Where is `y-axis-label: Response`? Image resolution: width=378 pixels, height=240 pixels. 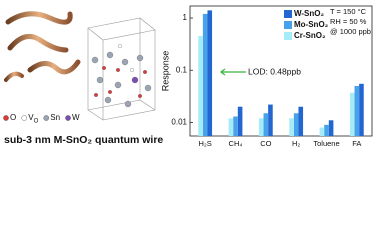
y-axis-label: Response is located at coordinates (165, 71).